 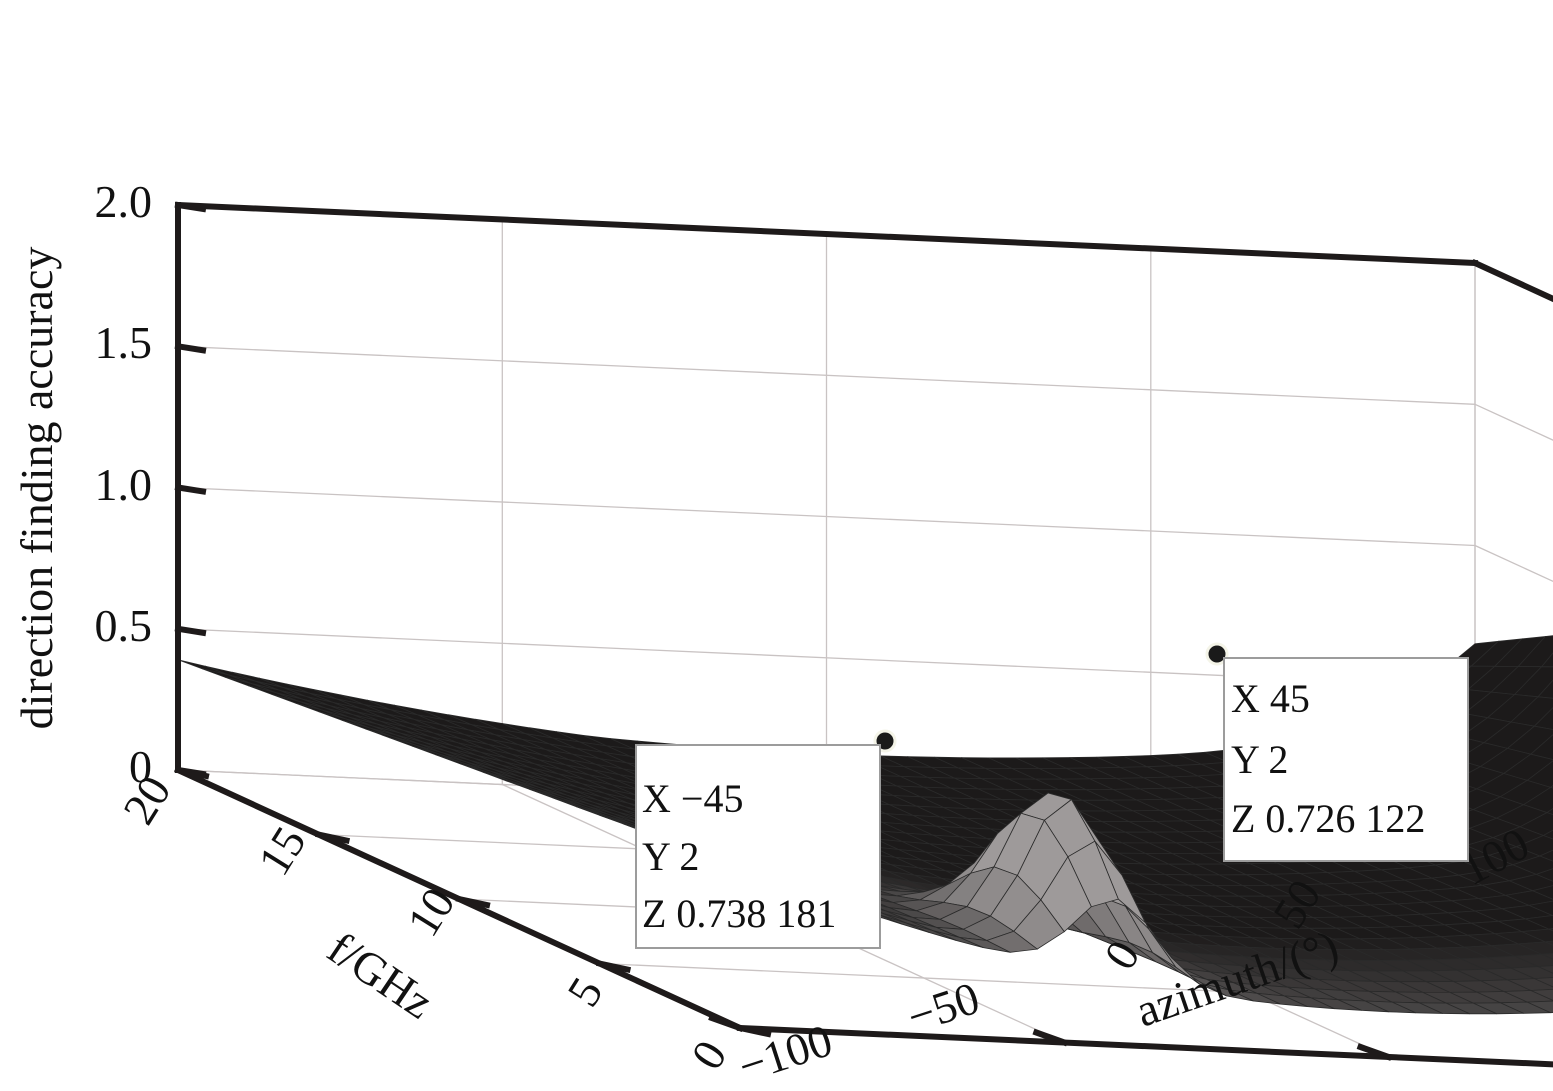 I want to click on datatip-left-y: Y 2, so click(x=670, y=856).